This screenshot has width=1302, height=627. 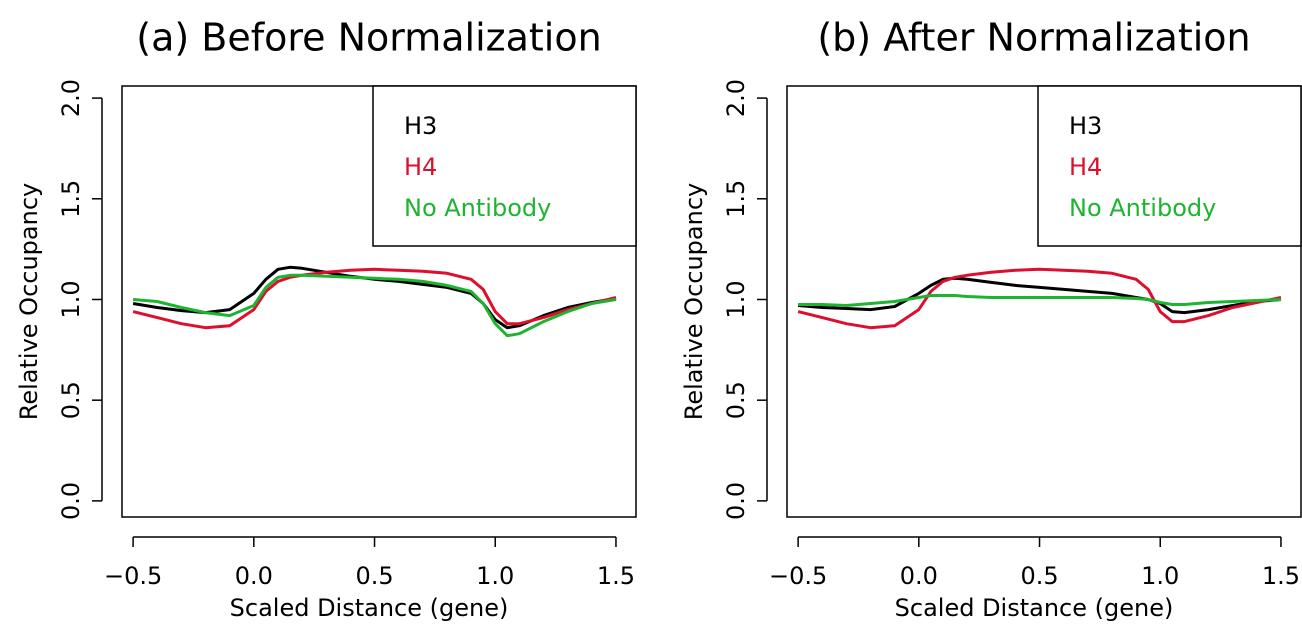 I want to click on chart-title: (a) Before Normalization, so click(x=368, y=38).